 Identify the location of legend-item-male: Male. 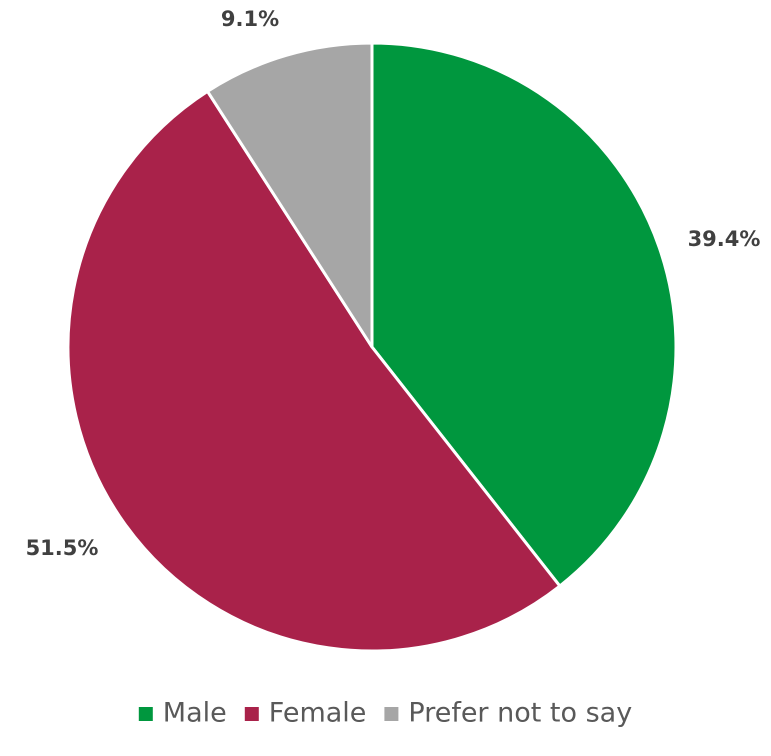
(182, 713).